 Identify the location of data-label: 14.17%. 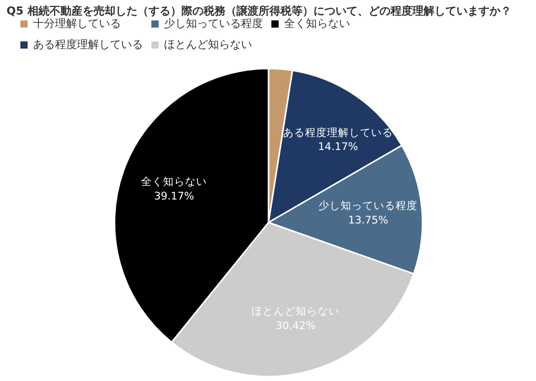
(338, 147).